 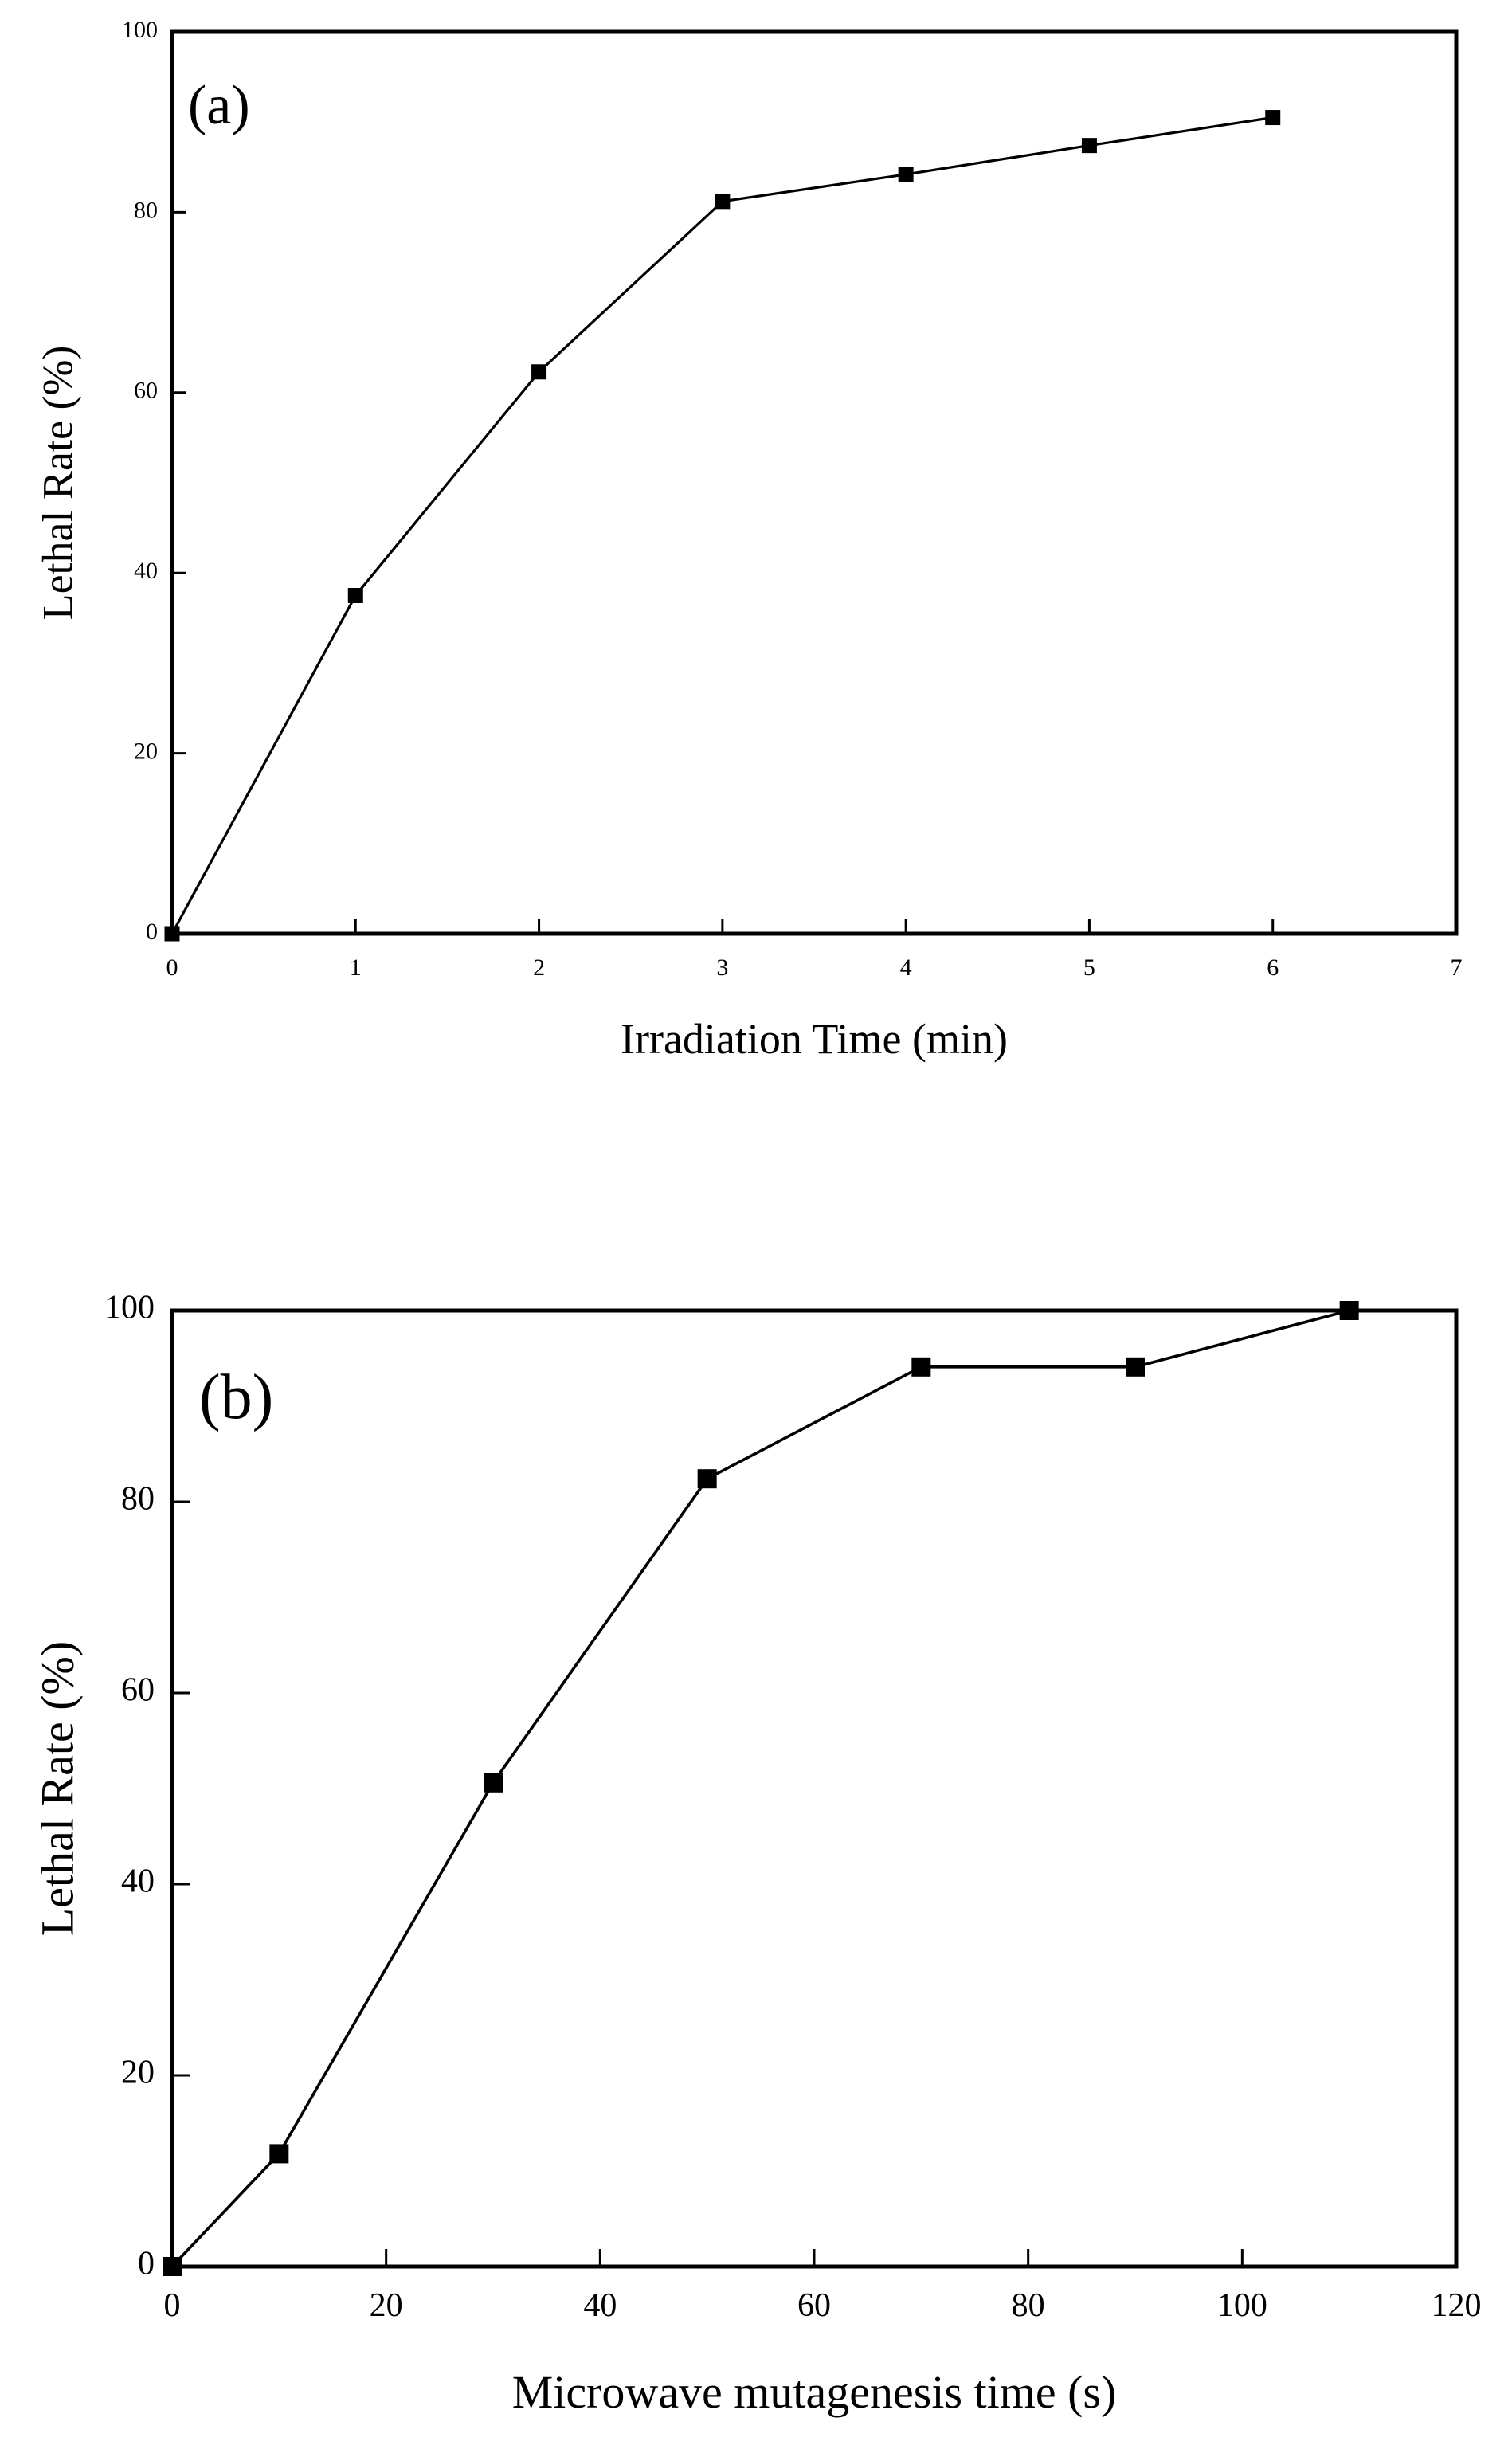 What do you see at coordinates (906, 967) in the screenshot?
I see `x-tick-label: 4` at bounding box center [906, 967].